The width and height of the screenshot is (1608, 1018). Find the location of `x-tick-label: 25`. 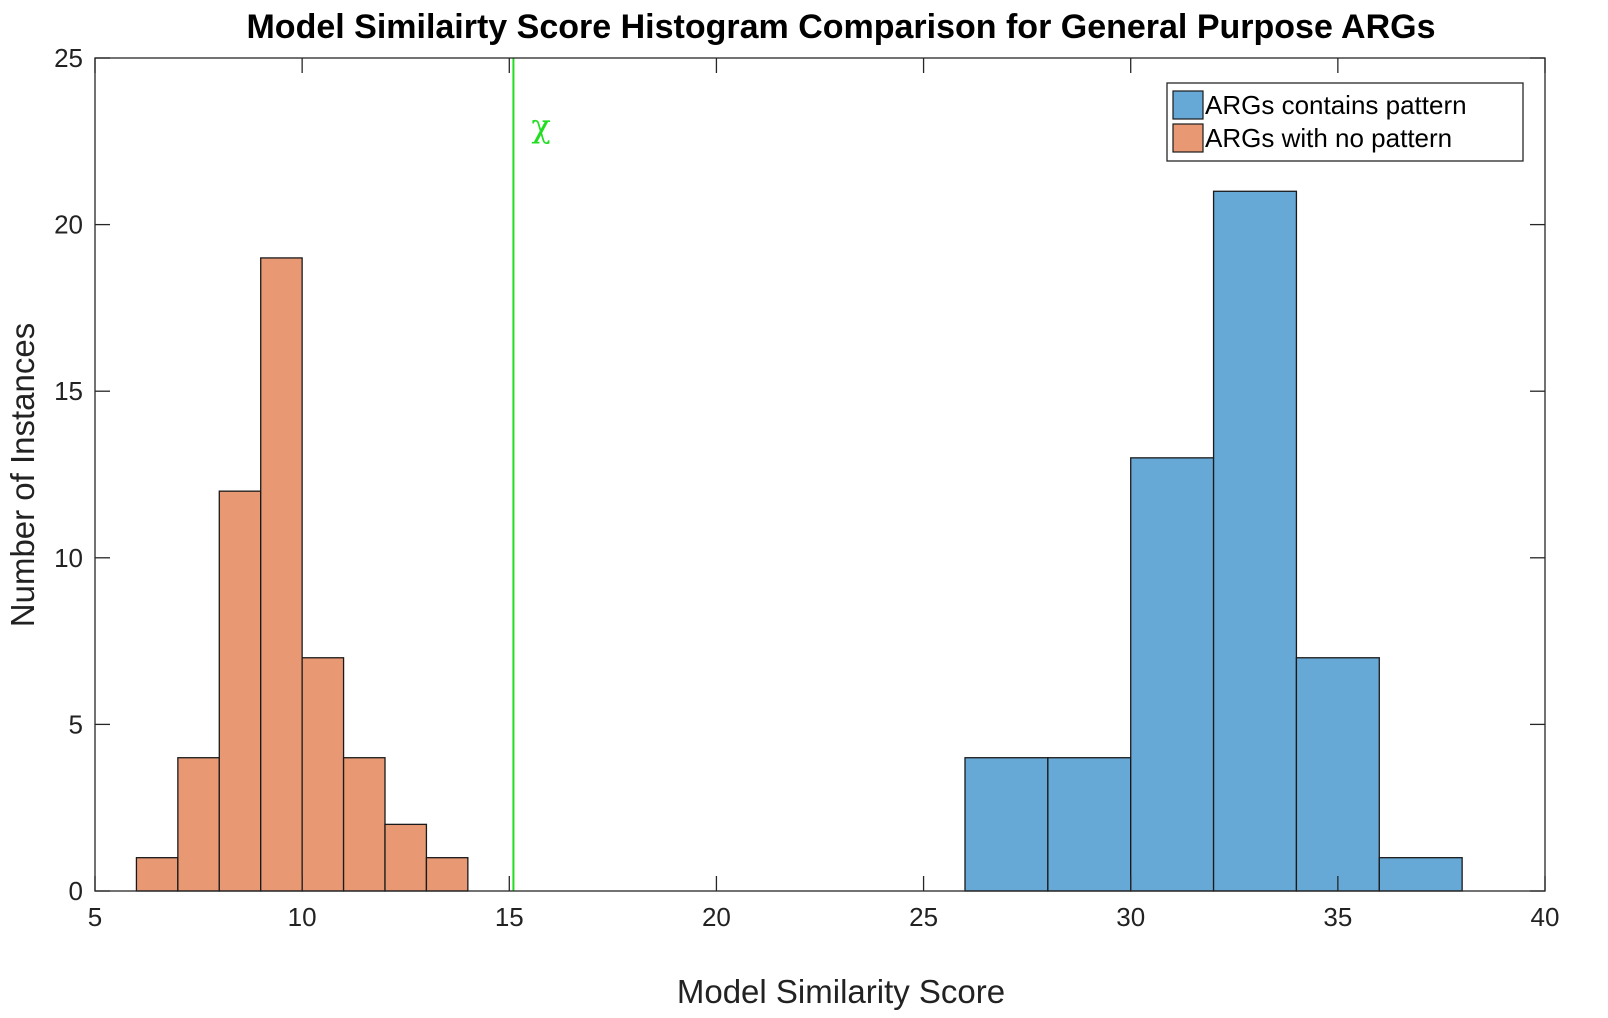

x-tick-label: 25 is located at coordinates (923, 917).